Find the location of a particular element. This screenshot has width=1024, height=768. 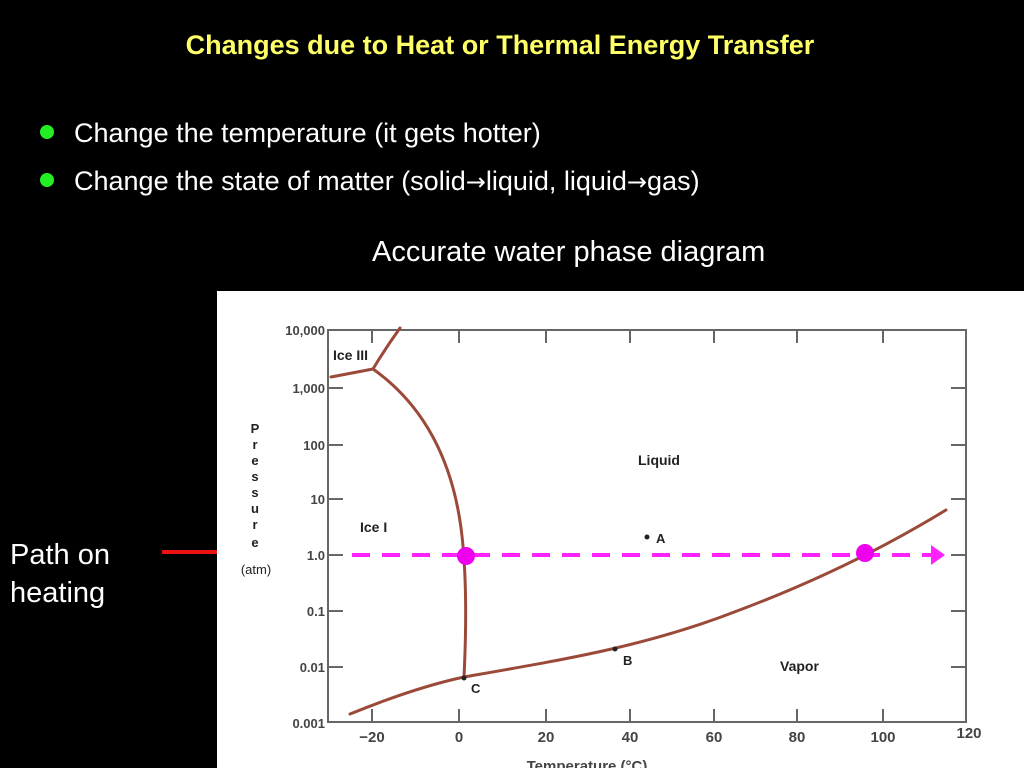

y-tick-label: 10 is located at coordinates (318, 499).